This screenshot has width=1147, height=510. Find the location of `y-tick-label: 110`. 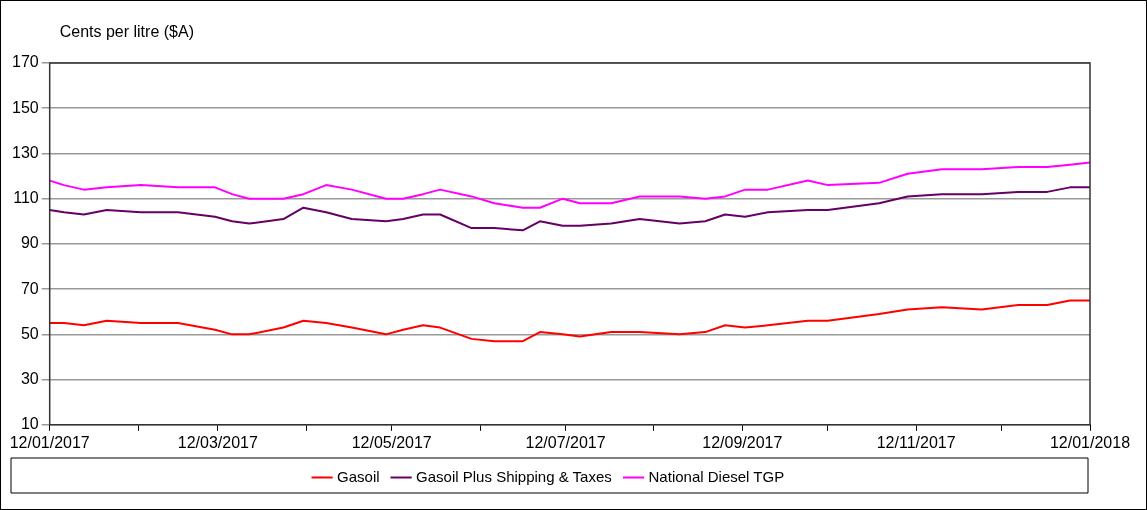

y-tick-label: 110 is located at coordinates (26, 198).